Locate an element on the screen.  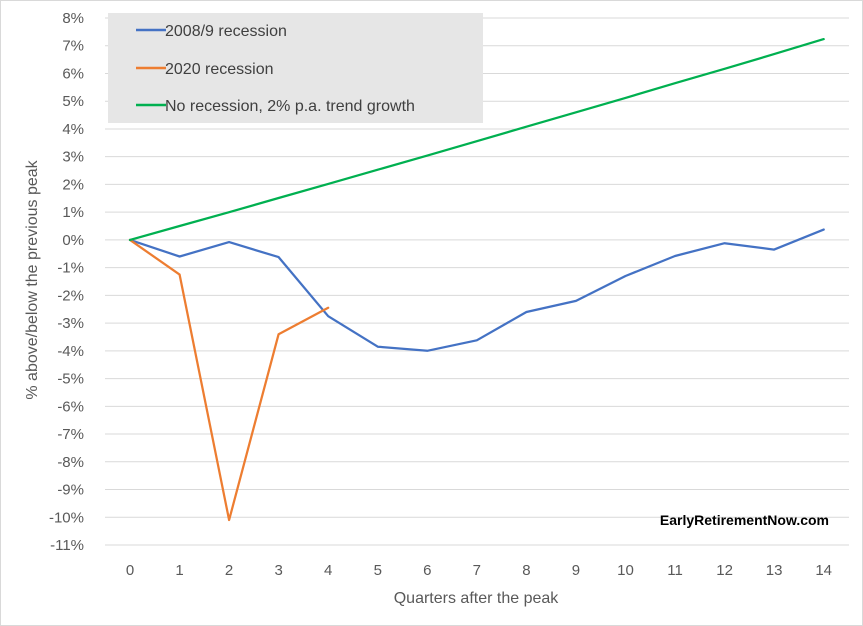
x-axis-title: Quarters after the peak is located at coordinates (477, 598).